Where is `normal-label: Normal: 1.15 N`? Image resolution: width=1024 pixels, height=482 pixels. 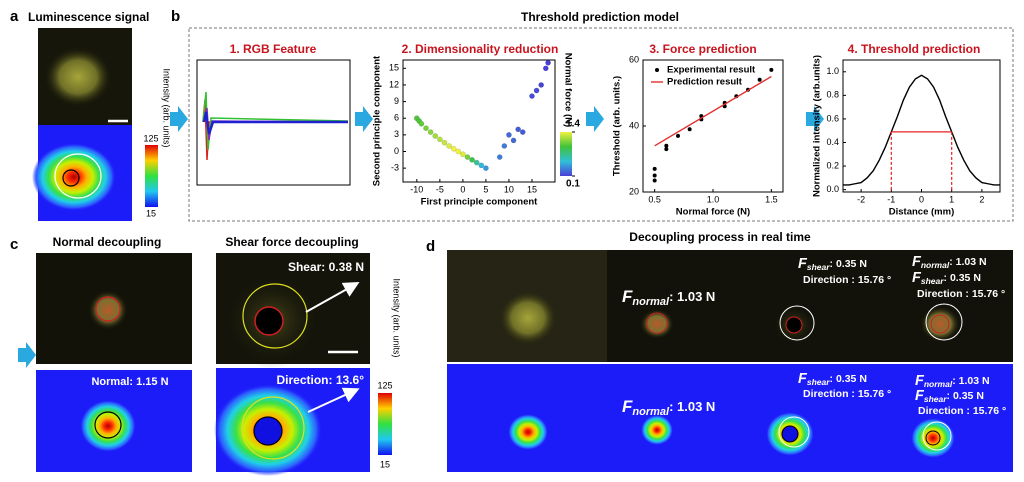 normal-label: Normal: 1.15 N is located at coordinates (129, 382).